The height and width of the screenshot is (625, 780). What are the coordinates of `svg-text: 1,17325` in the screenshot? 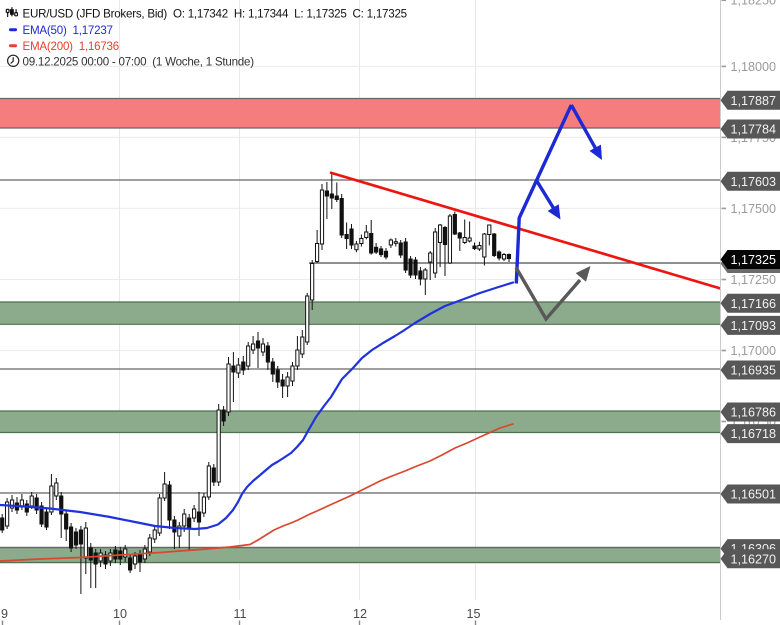 It's located at (754, 260).